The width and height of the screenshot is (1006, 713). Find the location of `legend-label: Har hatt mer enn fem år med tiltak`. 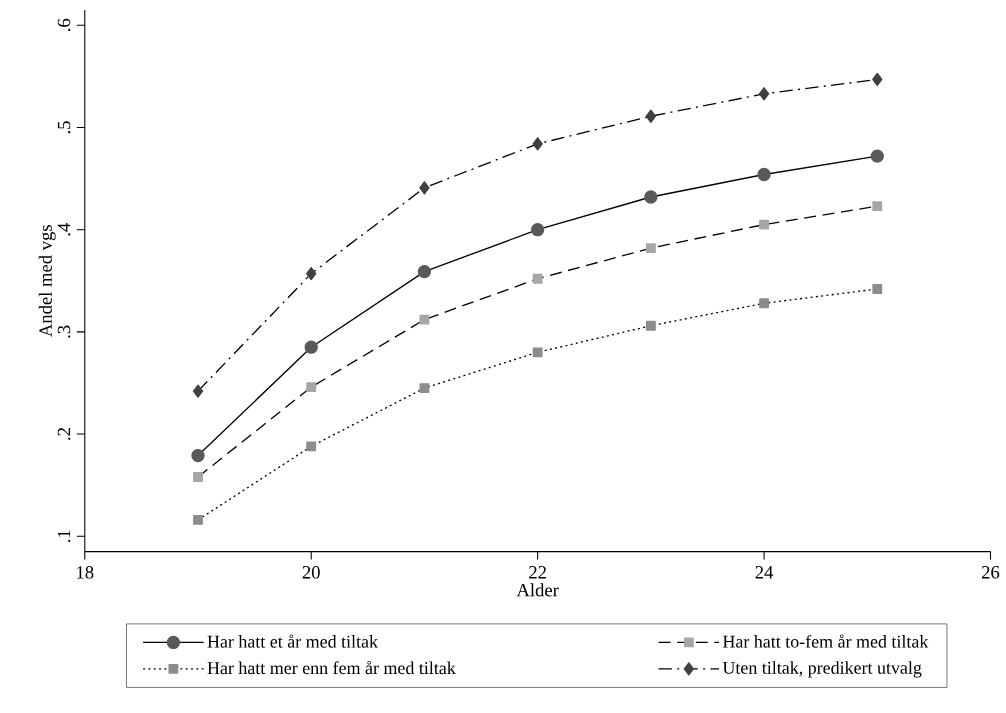

legend-label: Har hatt mer enn fem år med tiltak is located at coordinates (331, 667).